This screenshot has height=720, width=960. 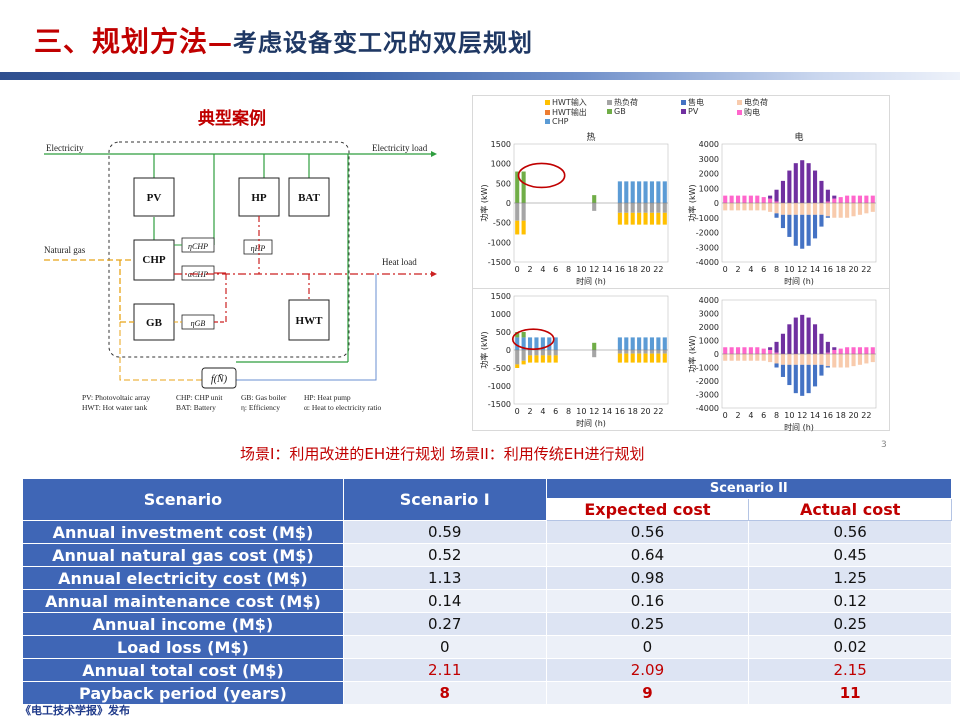 I want to click on legend-item: GB, so click(x=616, y=111).